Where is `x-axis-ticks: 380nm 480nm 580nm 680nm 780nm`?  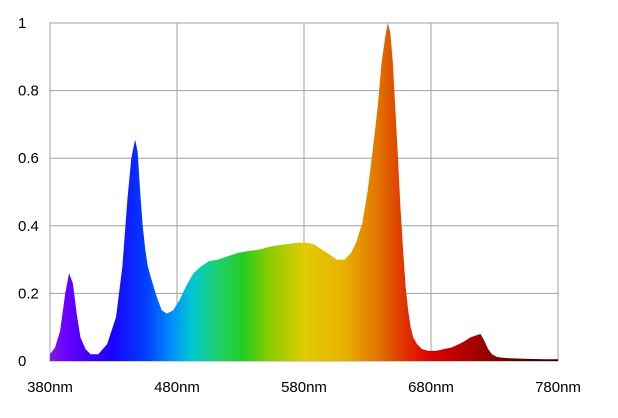
x-axis-ticks: 380nm 480nm 580nm 680nm 780nm is located at coordinates (304, 387).